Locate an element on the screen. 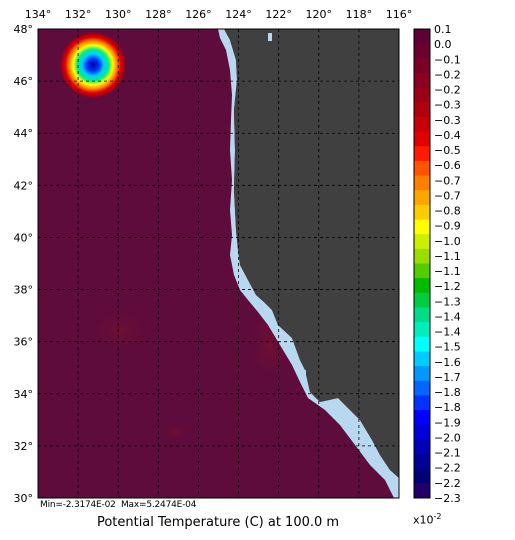 This screenshot has width=515, height=540. lat-tick-label: 36° is located at coordinates (24, 342).